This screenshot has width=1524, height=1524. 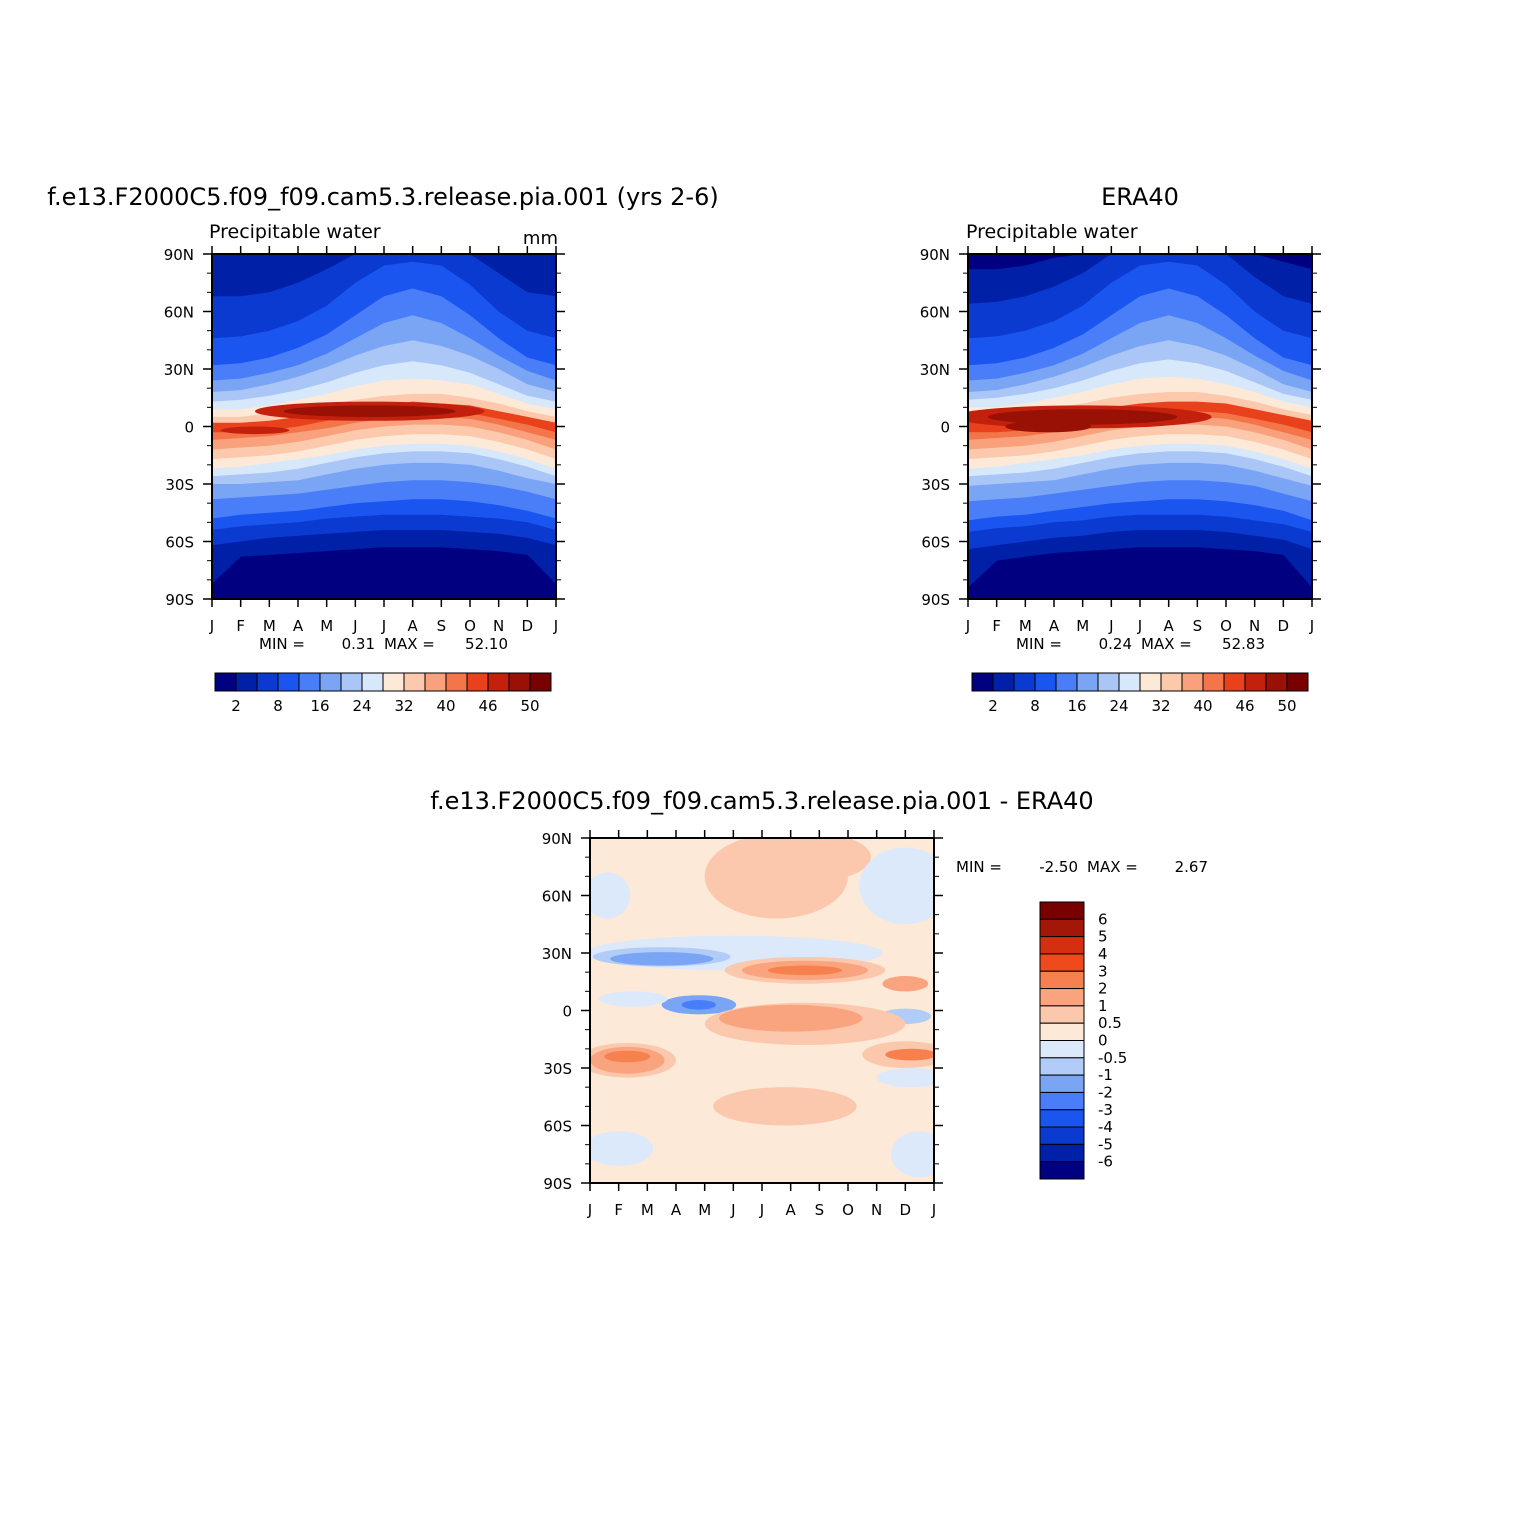 What do you see at coordinates (1286, 706) in the screenshot?
I see `colorbar-label: 50` at bounding box center [1286, 706].